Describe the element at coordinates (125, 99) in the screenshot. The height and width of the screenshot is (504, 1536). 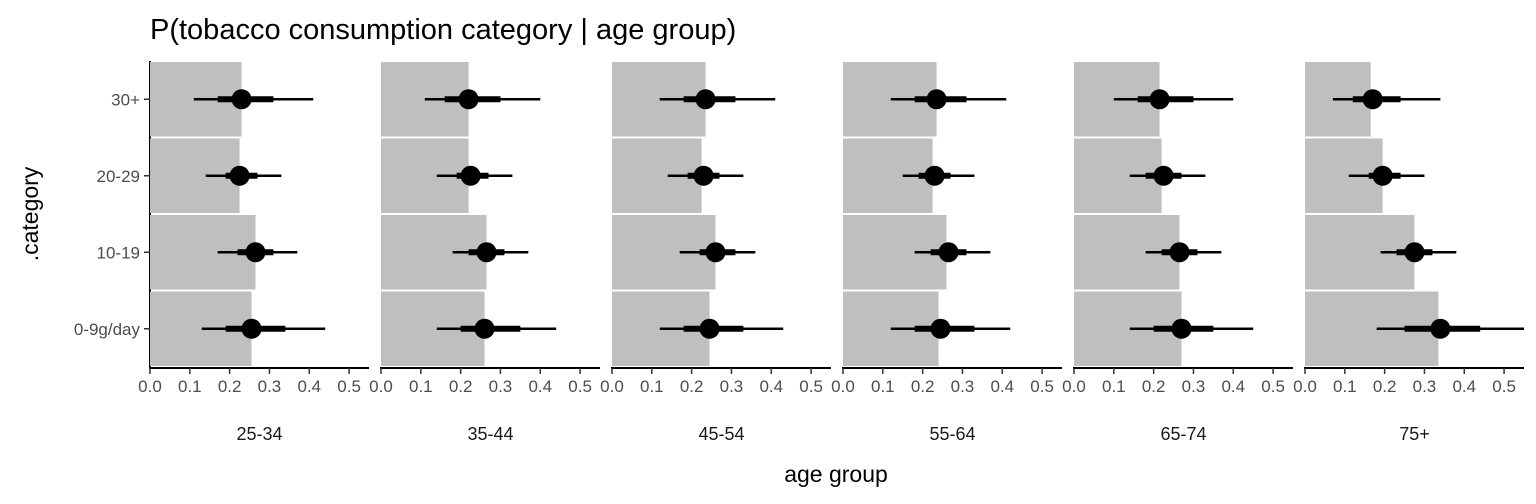
I see `y-tick-label: 30+` at that location.